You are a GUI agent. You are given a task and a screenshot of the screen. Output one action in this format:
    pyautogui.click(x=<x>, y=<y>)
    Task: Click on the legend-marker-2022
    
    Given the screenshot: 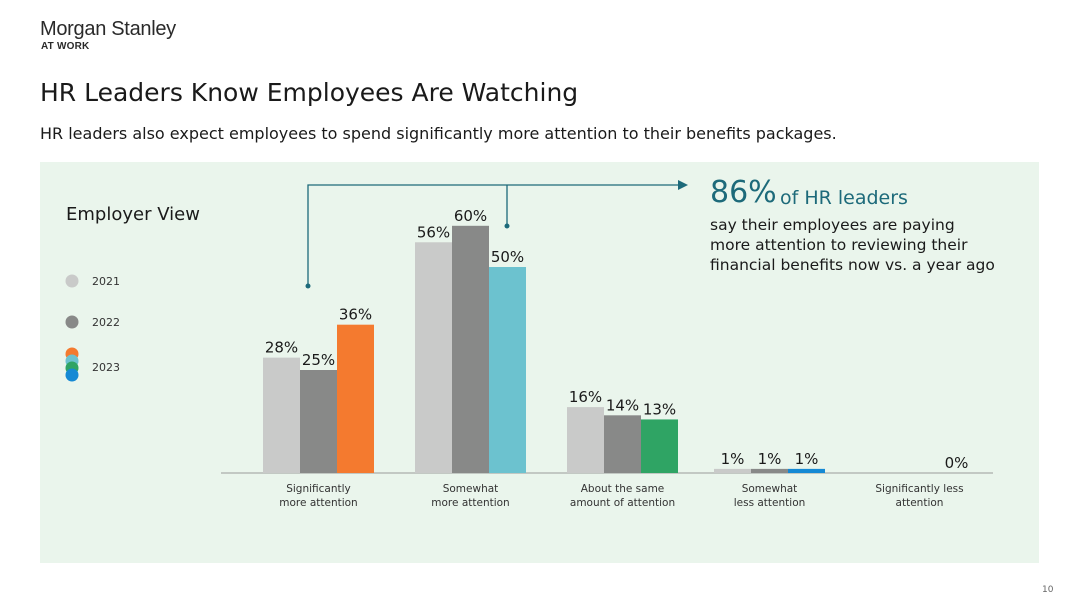 What is the action you would take?
    pyautogui.click(x=72, y=322)
    